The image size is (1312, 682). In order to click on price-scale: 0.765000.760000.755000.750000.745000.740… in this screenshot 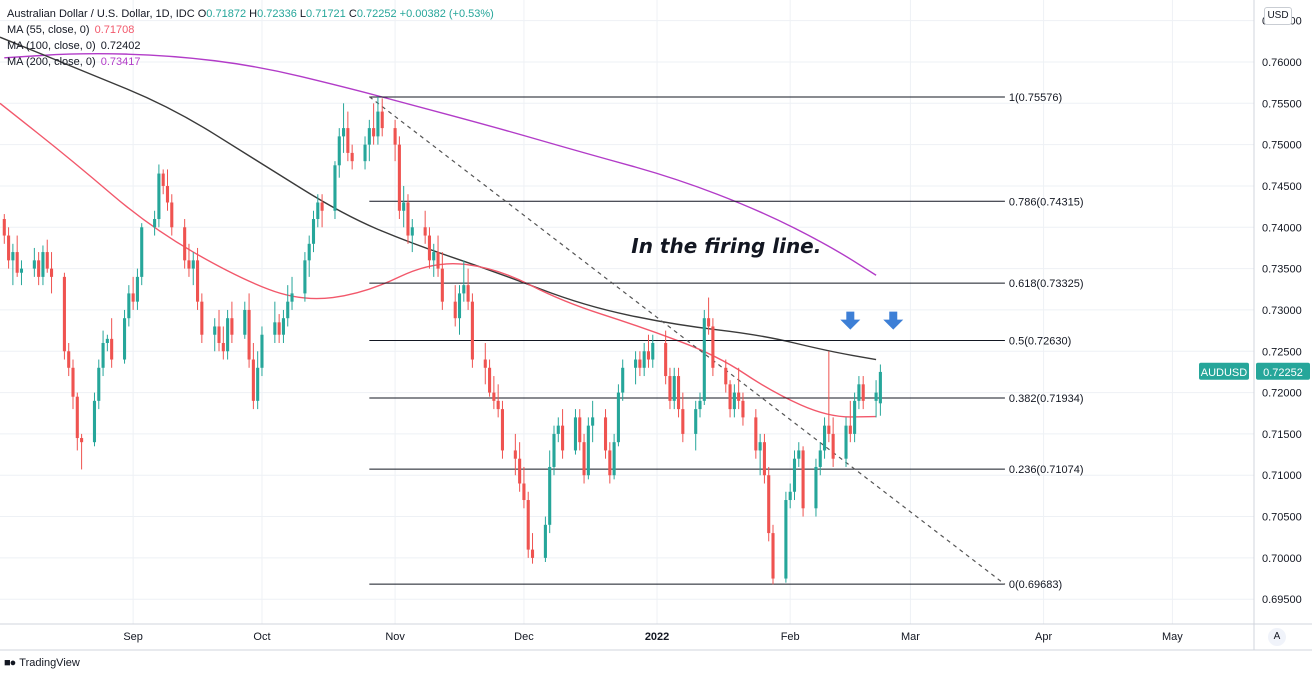, I will do `click(1282, 311)`.